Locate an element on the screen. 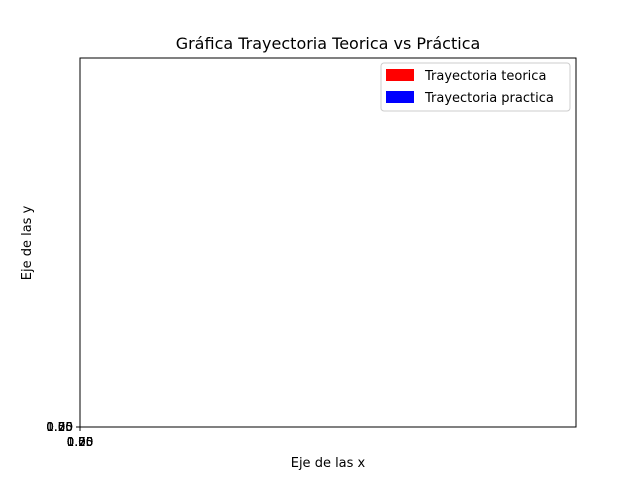 This screenshot has height=480, width=640. legend-frame is located at coordinates (475, 87).